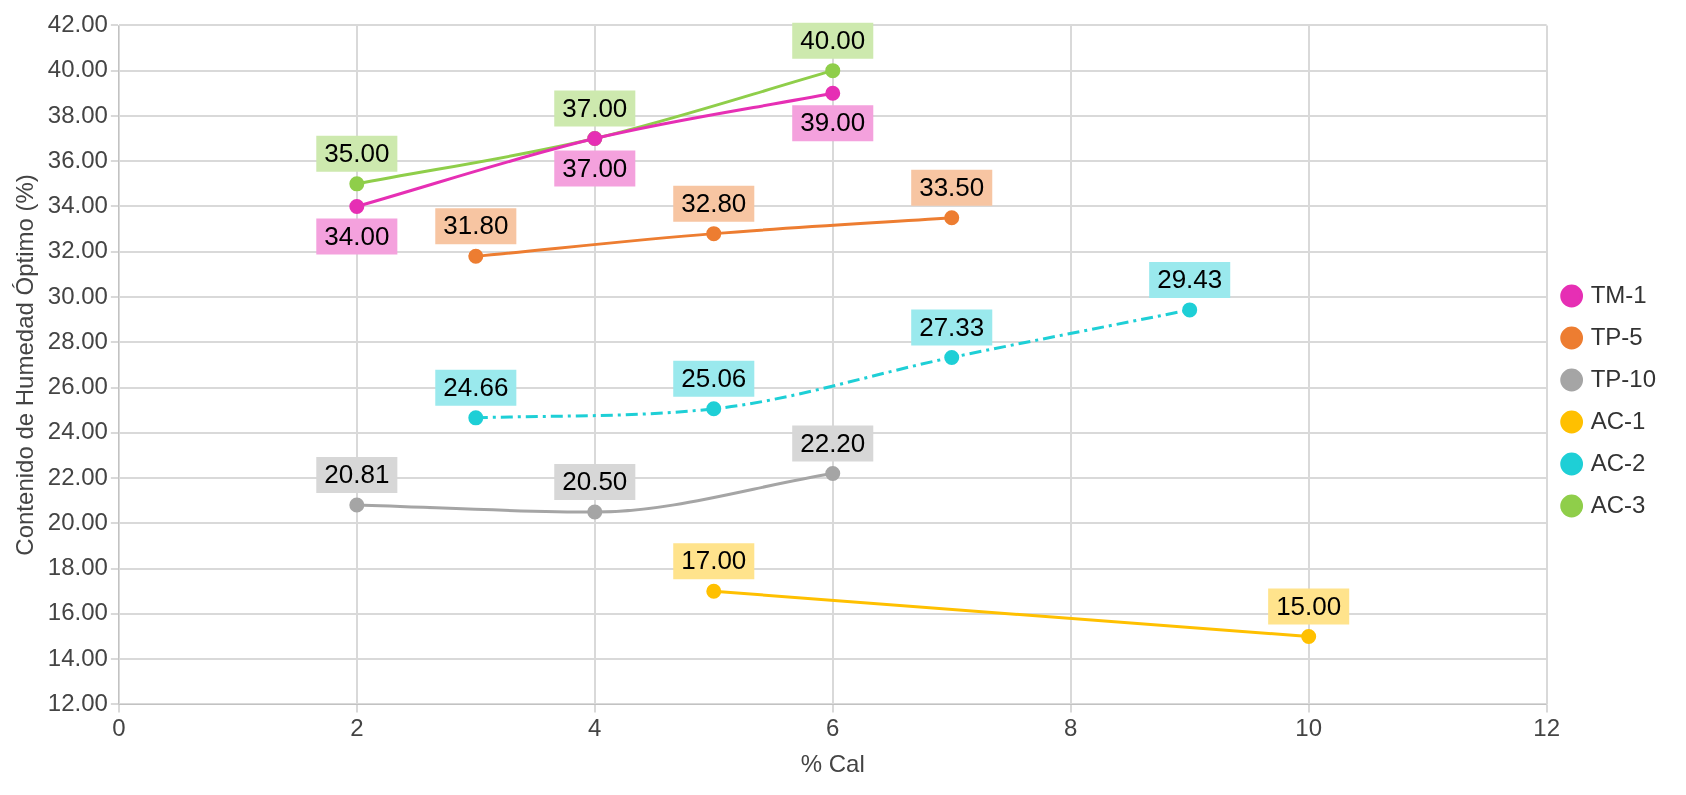  What do you see at coordinates (714, 377) in the screenshot?
I see `data-label: 25.06` at bounding box center [714, 377].